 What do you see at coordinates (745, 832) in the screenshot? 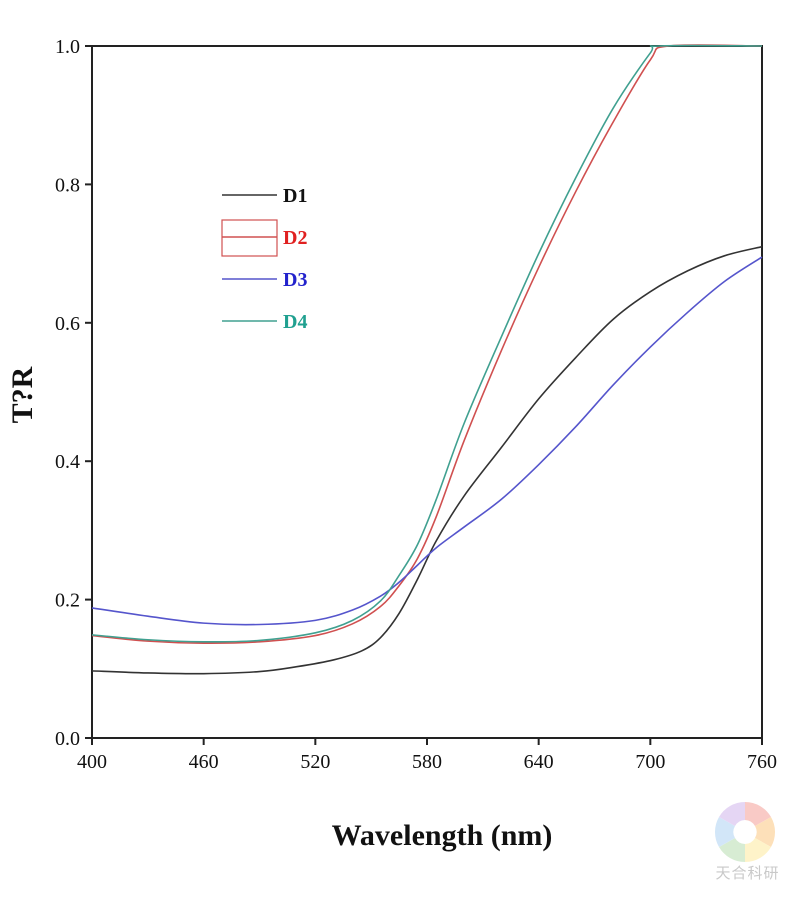
I see `watermark-logo-icon` at bounding box center [745, 832].